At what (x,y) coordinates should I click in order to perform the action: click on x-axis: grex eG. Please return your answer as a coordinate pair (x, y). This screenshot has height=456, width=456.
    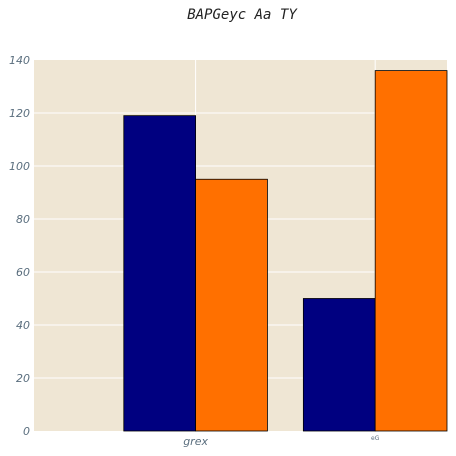
    Looking at the image, I should click on (281, 441).